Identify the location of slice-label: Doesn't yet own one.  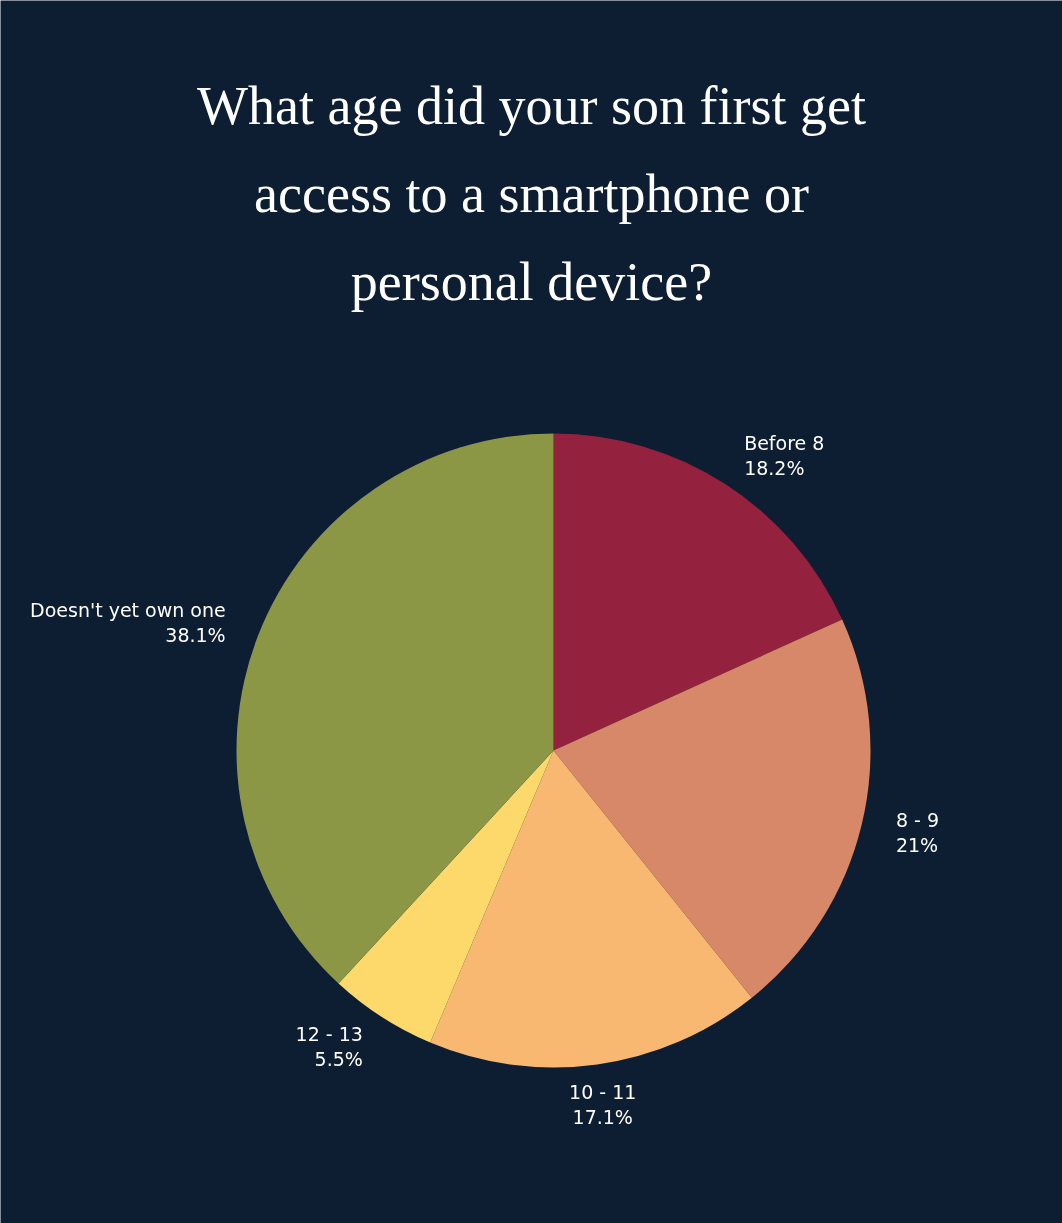
(128, 610).